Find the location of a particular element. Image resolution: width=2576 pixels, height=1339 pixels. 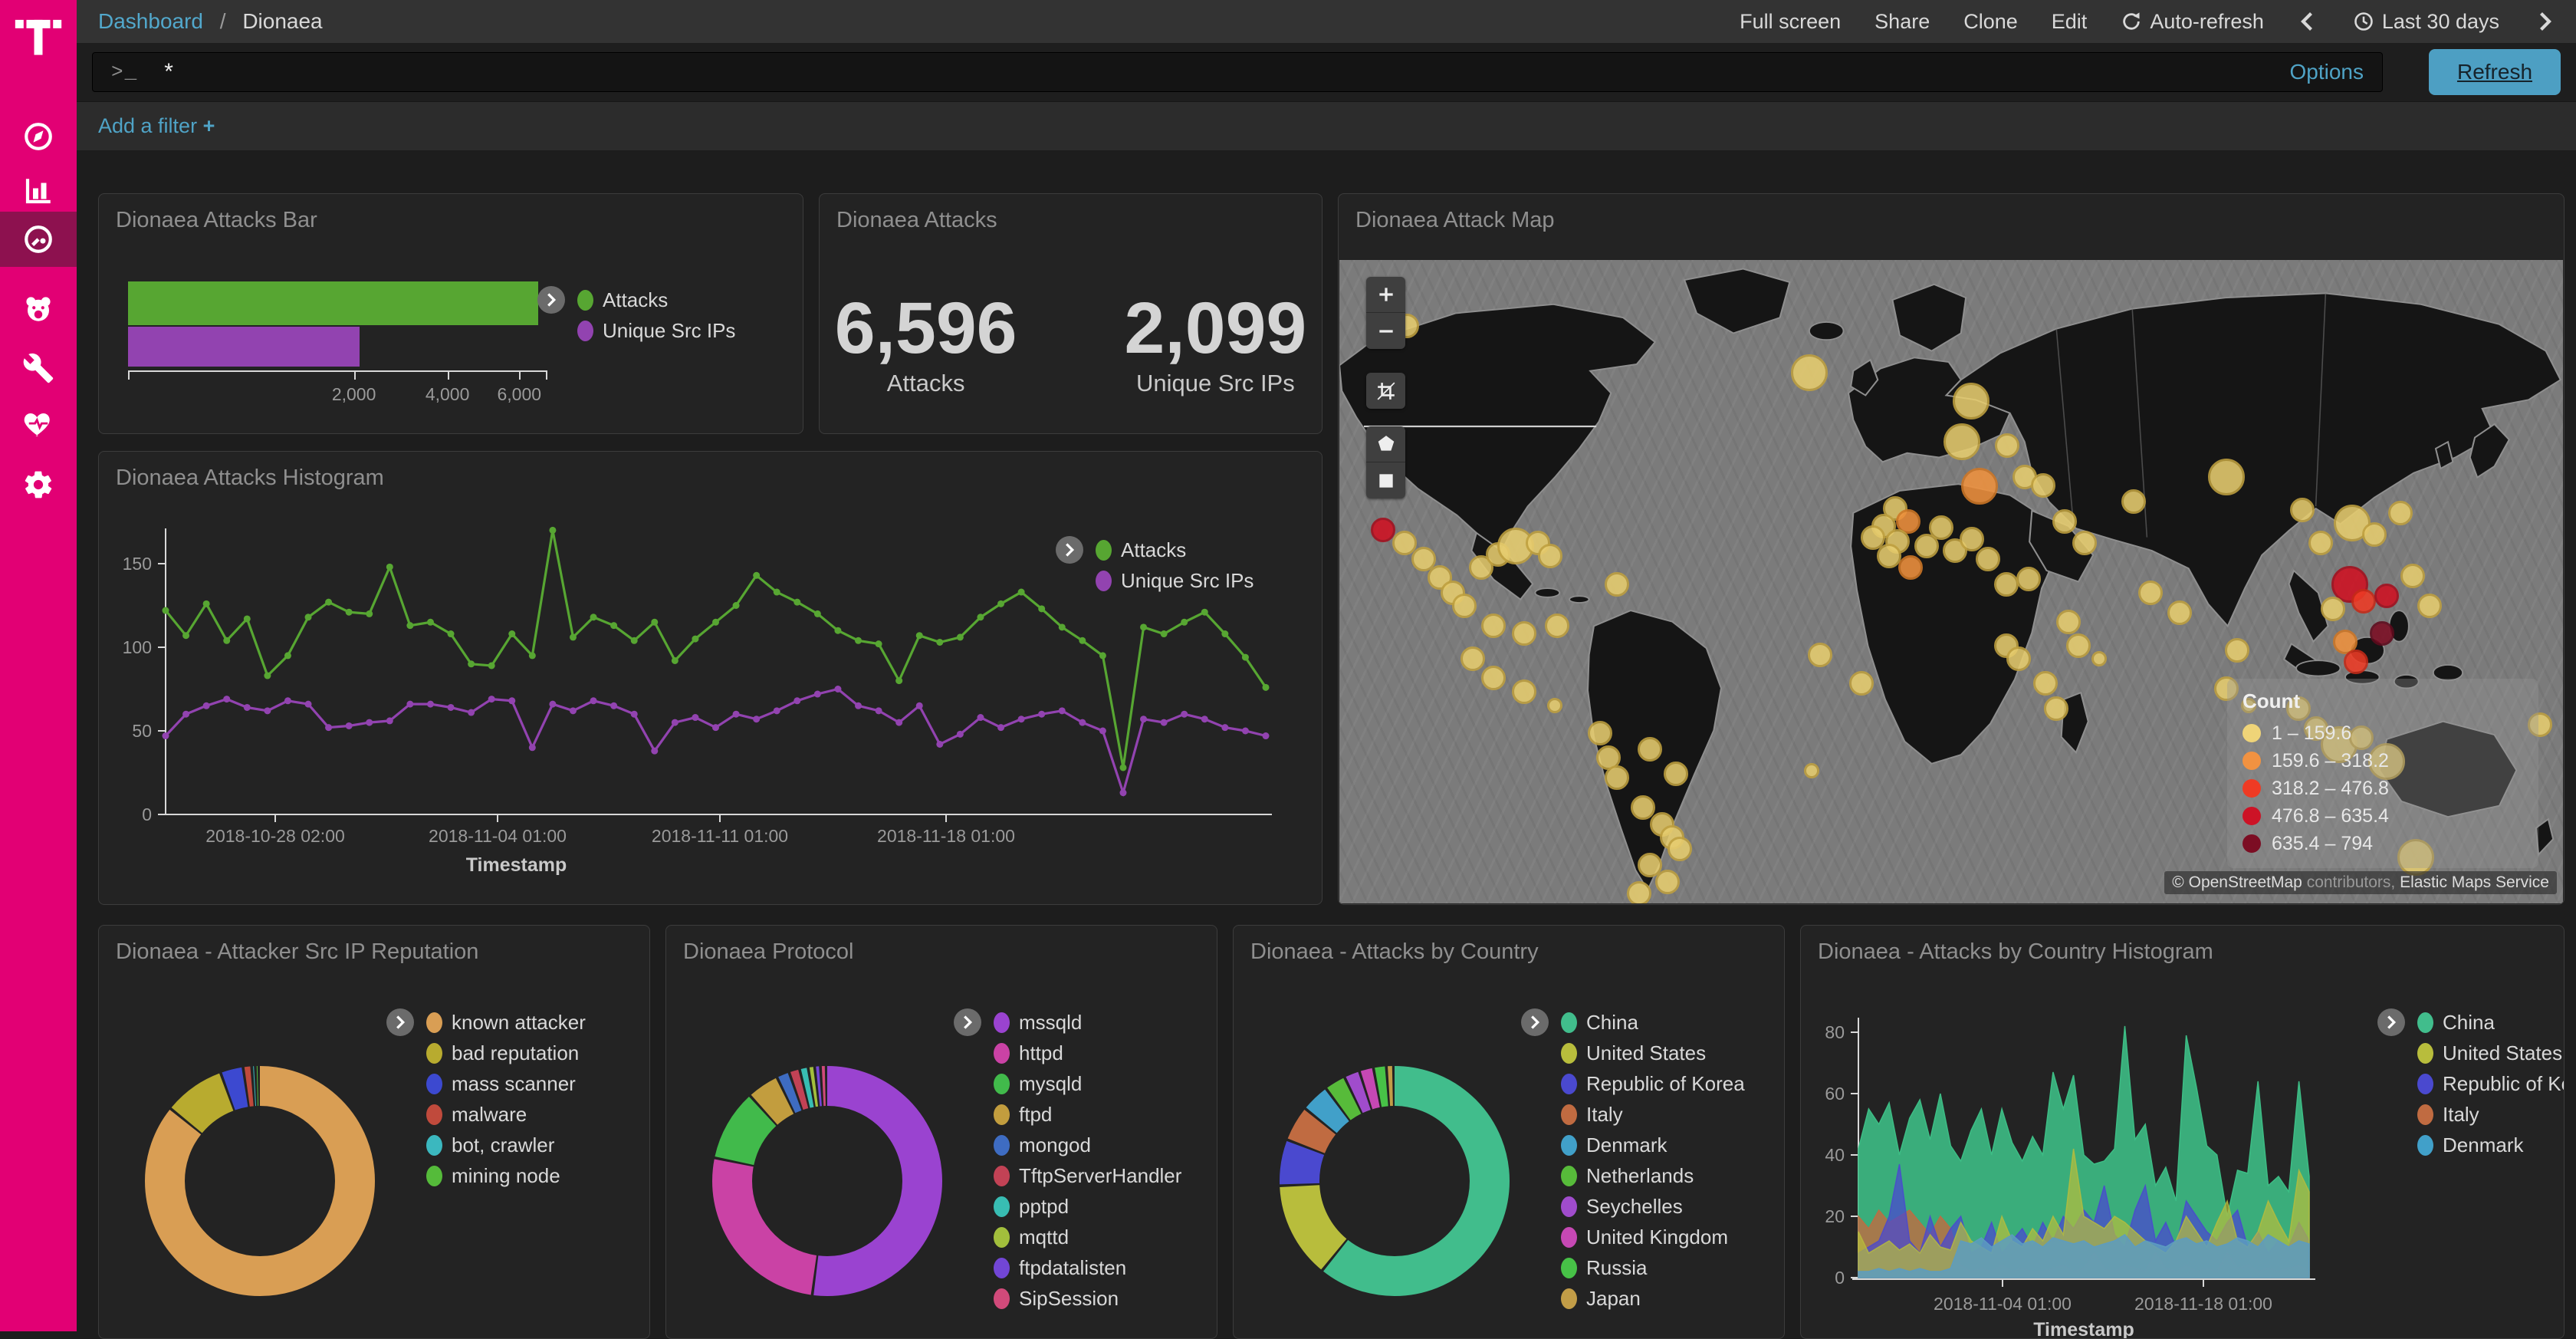

legend-label: httpd is located at coordinates (1041, 1052).